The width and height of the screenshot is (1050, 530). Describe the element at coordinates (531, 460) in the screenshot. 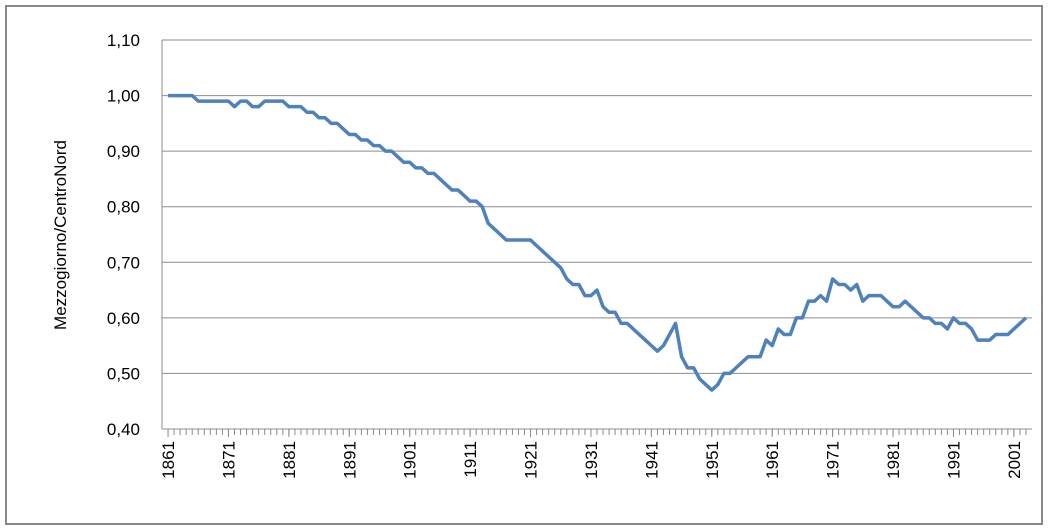

I see `x-tick-label: 1921` at that location.